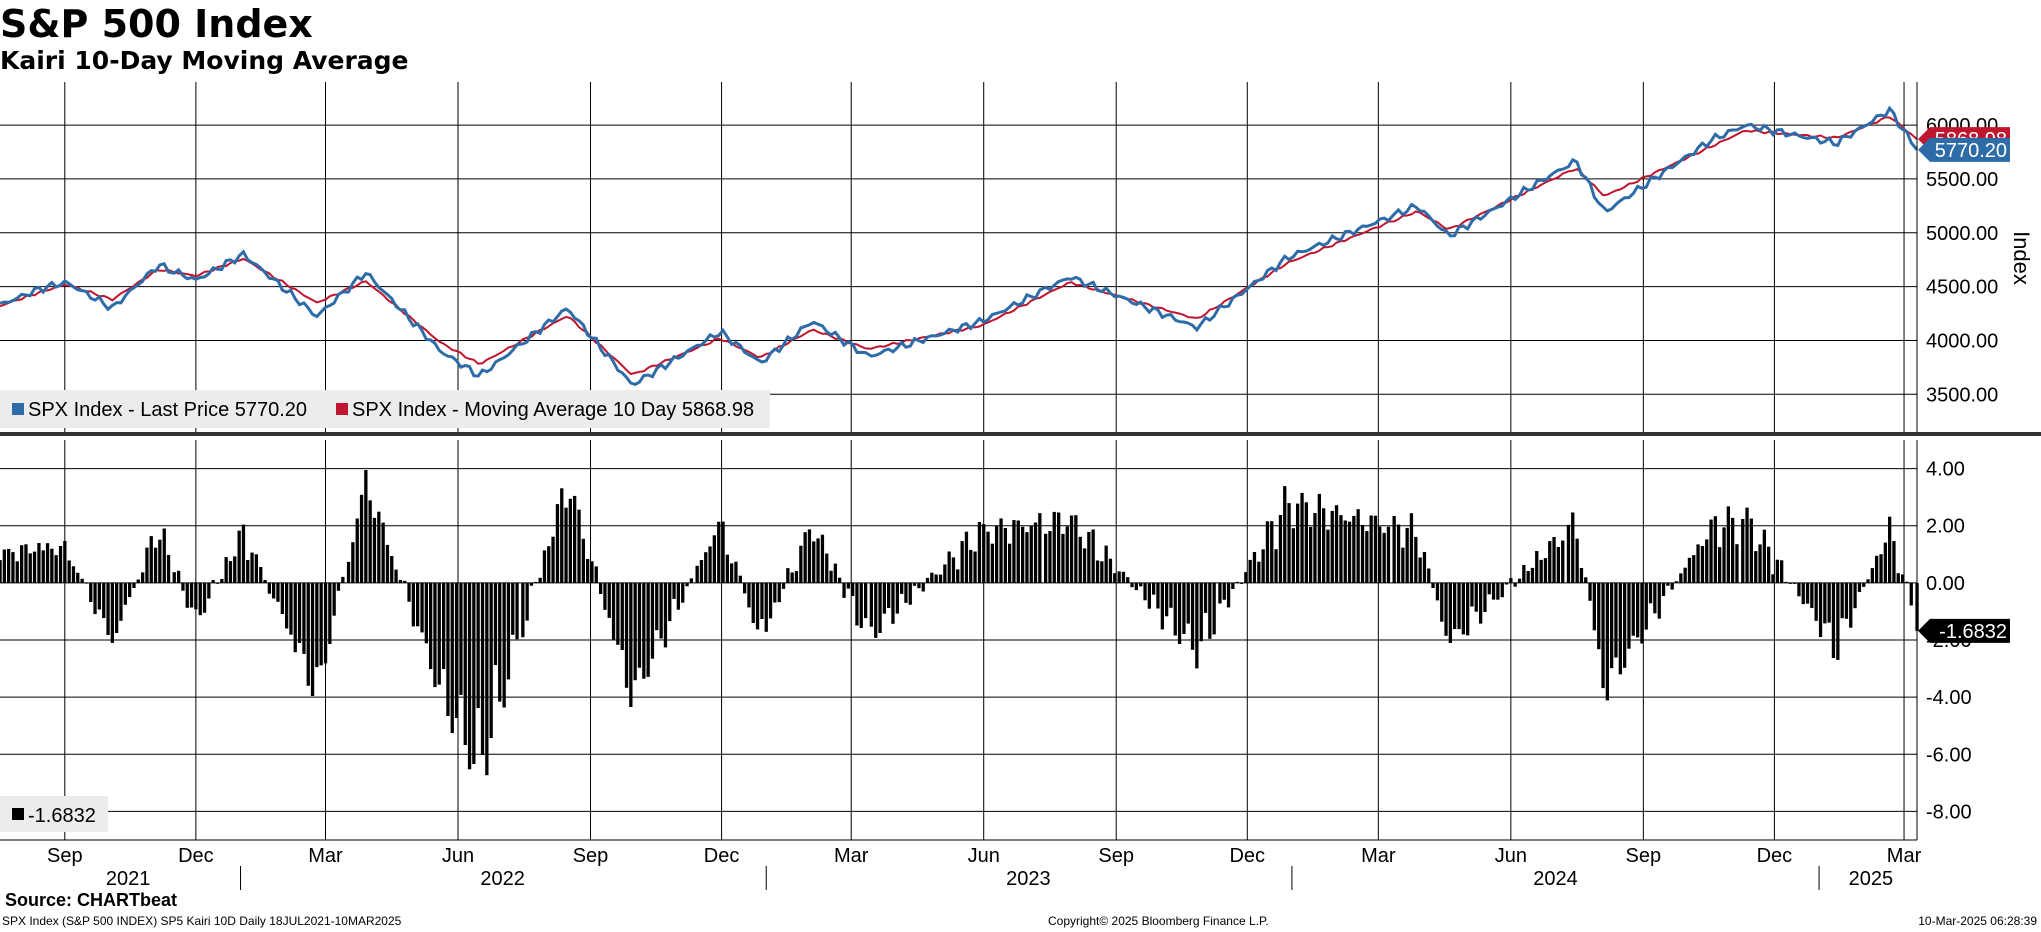 Image resolution: width=2041 pixels, height=932 pixels. Describe the element at coordinates (1949, 698) in the screenshot. I see `y-tick-label-bottom: -4.00` at that location.